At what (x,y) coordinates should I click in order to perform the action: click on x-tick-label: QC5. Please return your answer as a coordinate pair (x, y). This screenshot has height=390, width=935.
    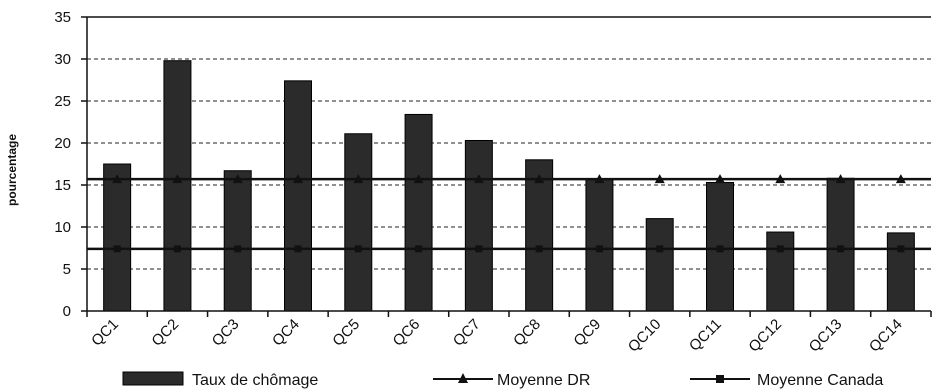
    Looking at the image, I should click on (346, 333).